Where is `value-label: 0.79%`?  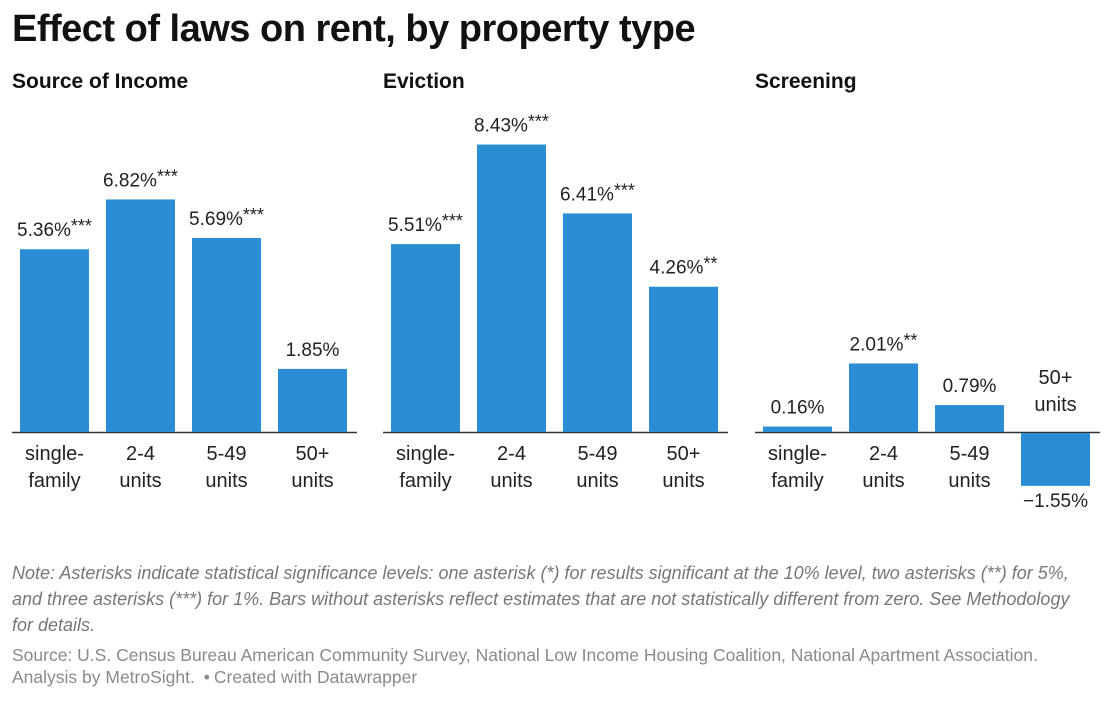 value-label: 0.79% is located at coordinates (970, 386).